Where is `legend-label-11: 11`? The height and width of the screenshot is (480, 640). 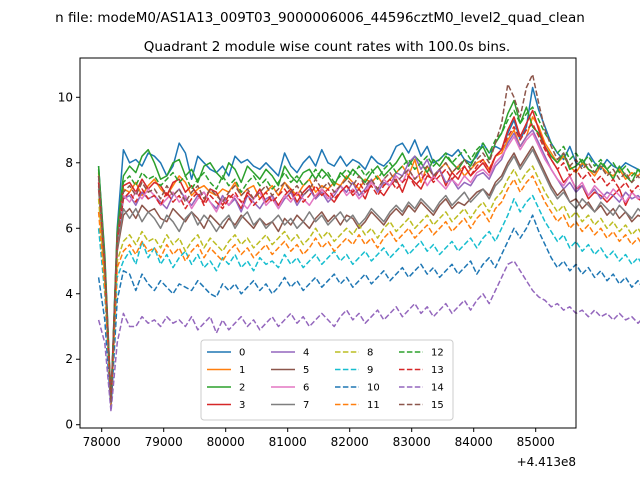
legend-label-11: 11 is located at coordinates (373, 405).